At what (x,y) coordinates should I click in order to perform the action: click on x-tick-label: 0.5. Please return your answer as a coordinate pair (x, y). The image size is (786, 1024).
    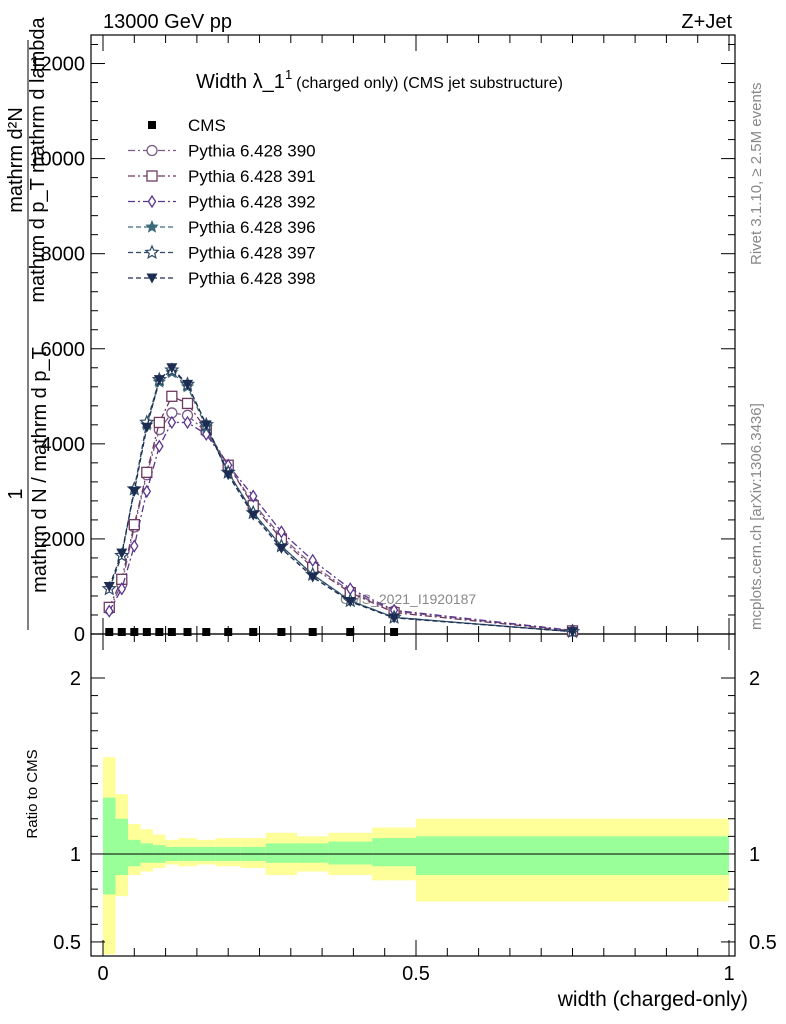
    Looking at the image, I should click on (416, 974).